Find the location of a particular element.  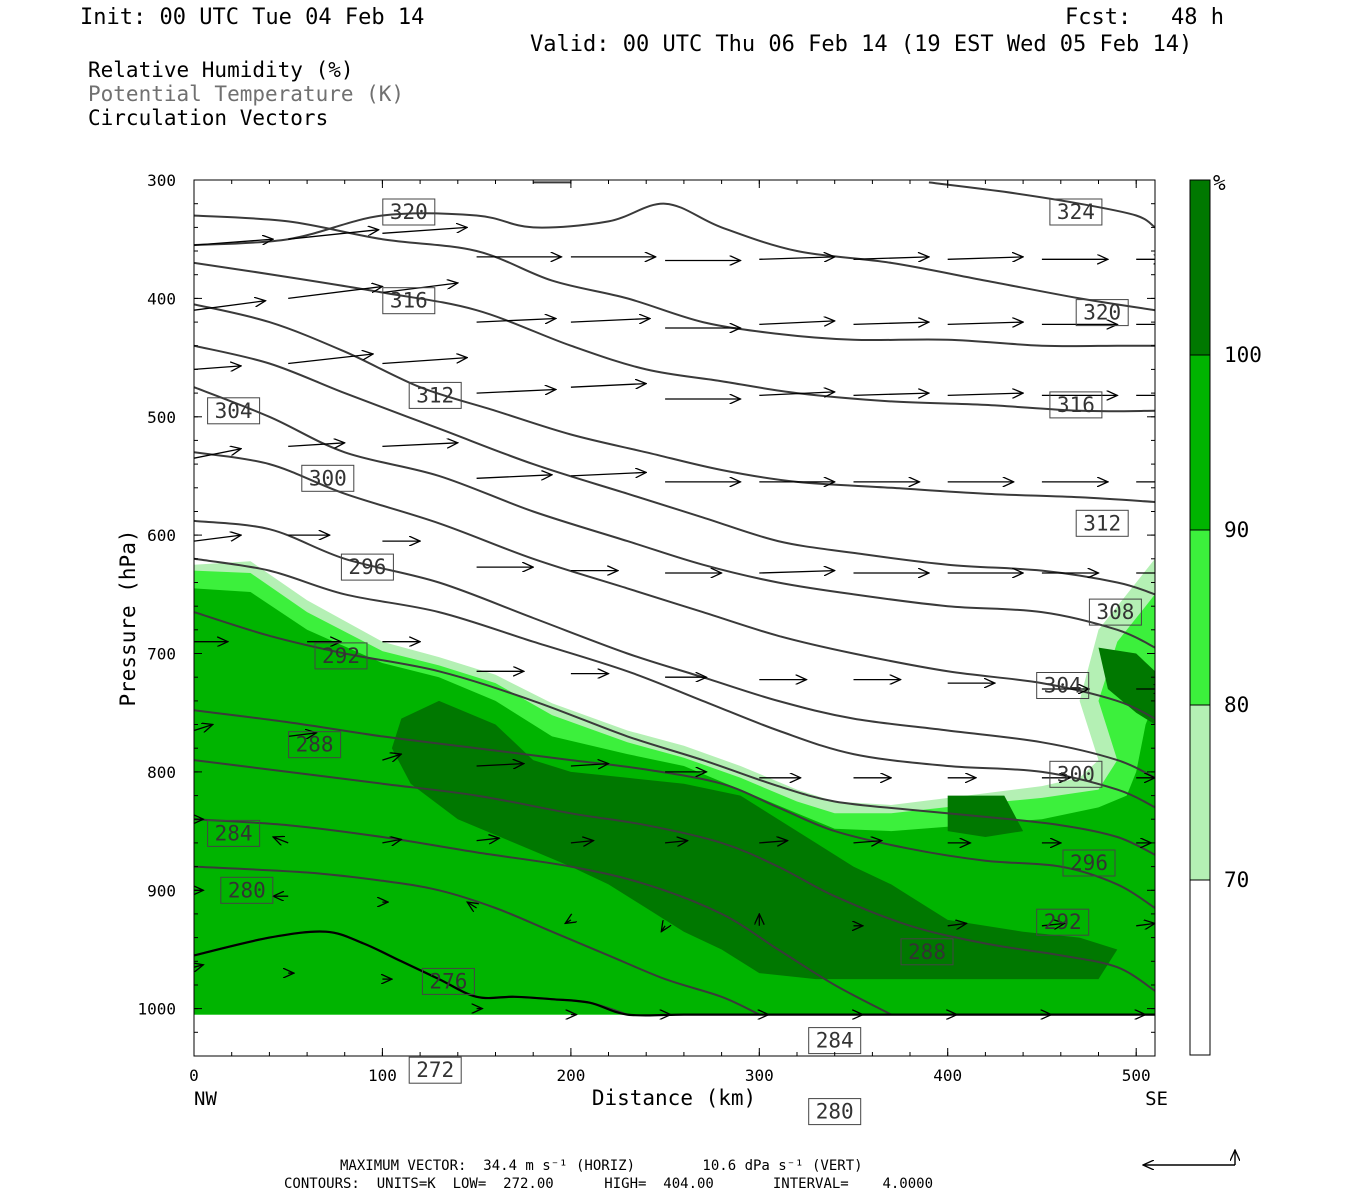

colorbar-level-70: 70 is located at coordinates (1236, 880).